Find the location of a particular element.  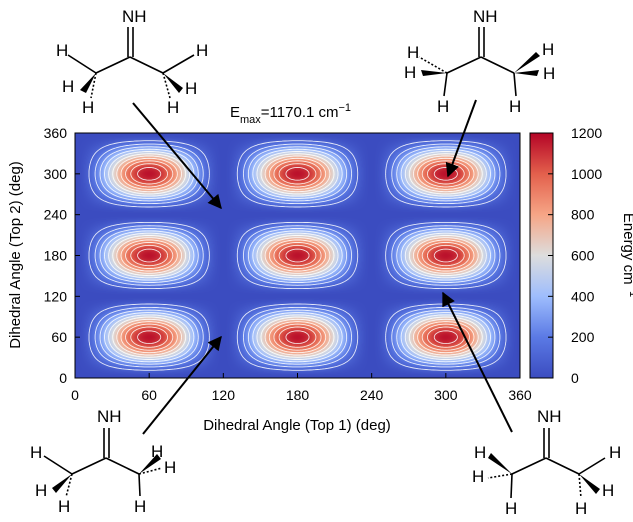

colorbar-ticks: 0 200 400 600 800 1000 1200 is located at coordinates (575, 255).